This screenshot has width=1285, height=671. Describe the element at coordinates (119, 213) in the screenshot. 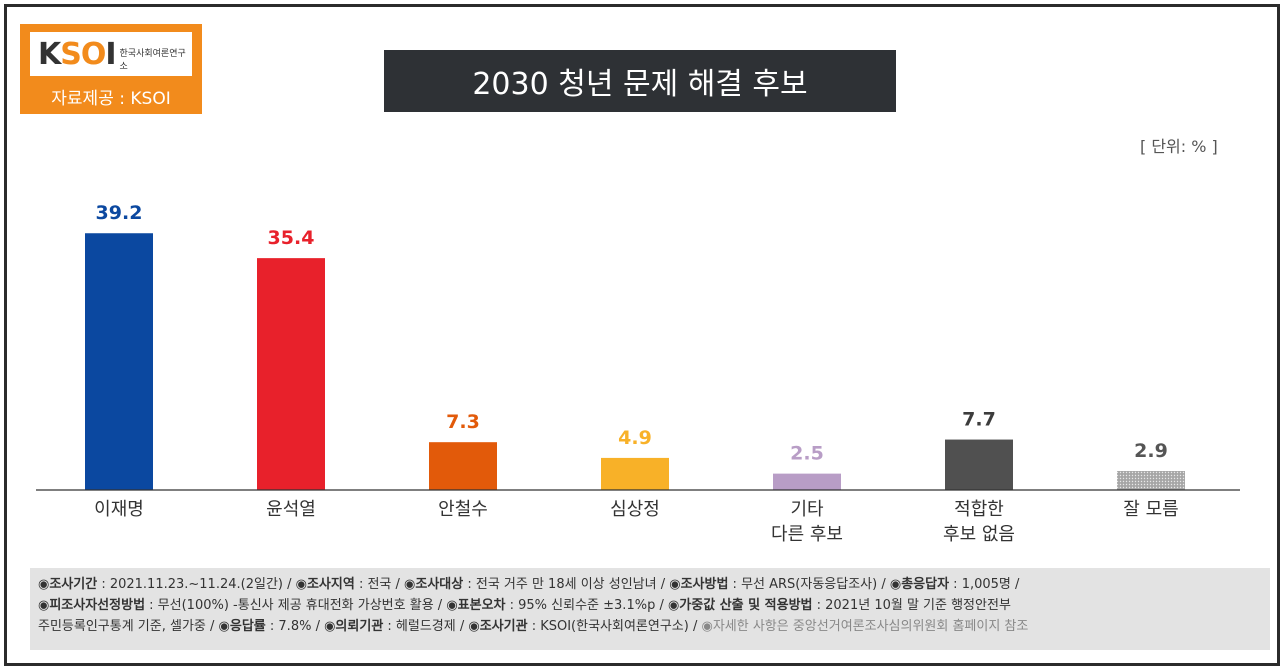

I see `value-label-1: 39.2` at that location.